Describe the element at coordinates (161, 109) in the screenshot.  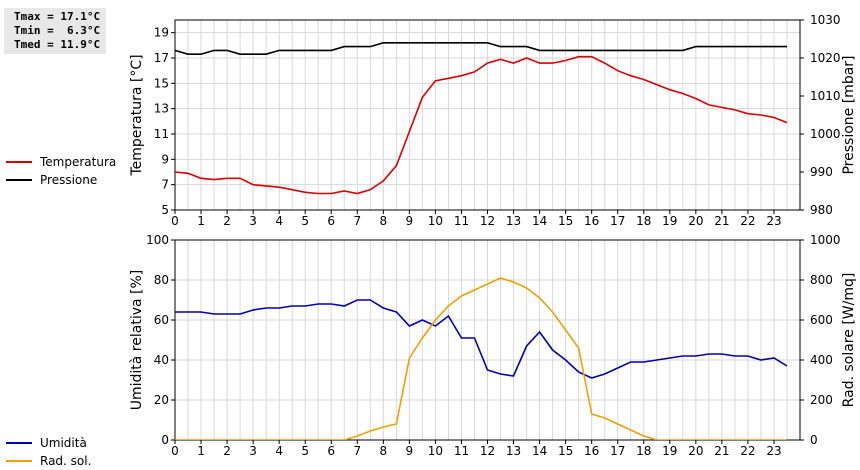
I see `y-tick-label: 13` at that location.